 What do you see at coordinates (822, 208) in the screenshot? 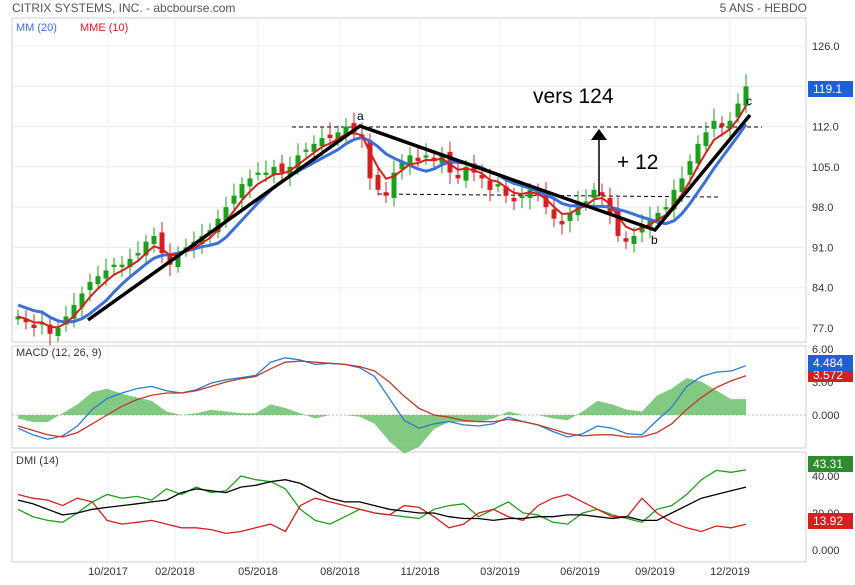
I see `price-tick-label: 98.0` at bounding box center [822, 208].